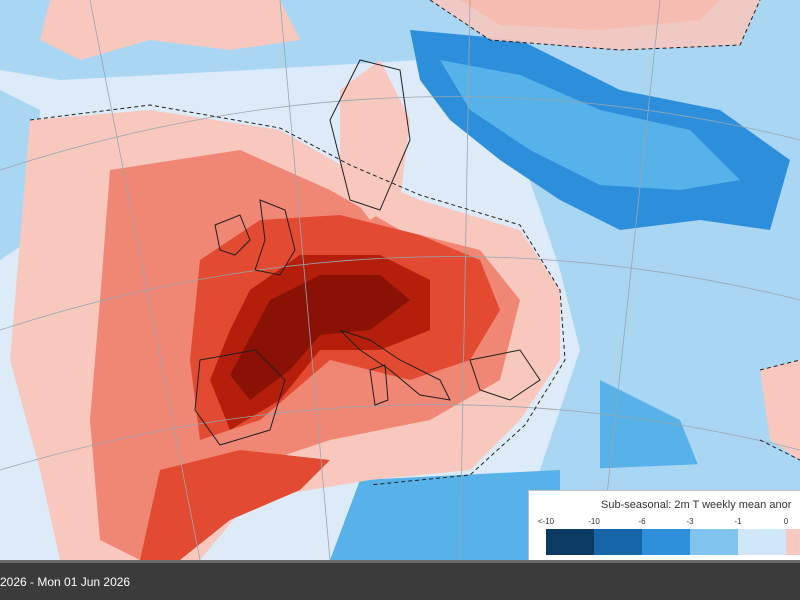 This screenshot has height=600, width=800. What do you see at coordinates (400, 580) in the screenshot?
I see `date-bar: 2026 - Mon 01 Jun 2026` at bounding box center [400, 580].